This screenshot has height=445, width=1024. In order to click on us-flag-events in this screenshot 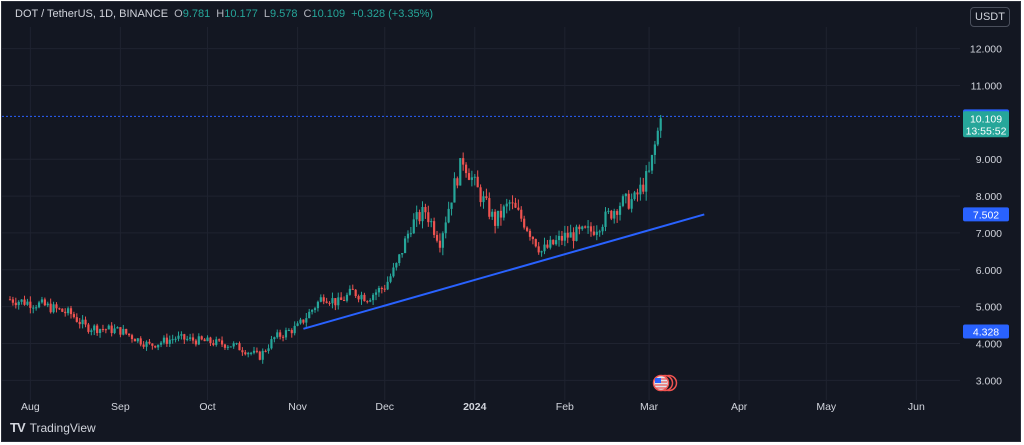, I will do `click(665, 383)`.